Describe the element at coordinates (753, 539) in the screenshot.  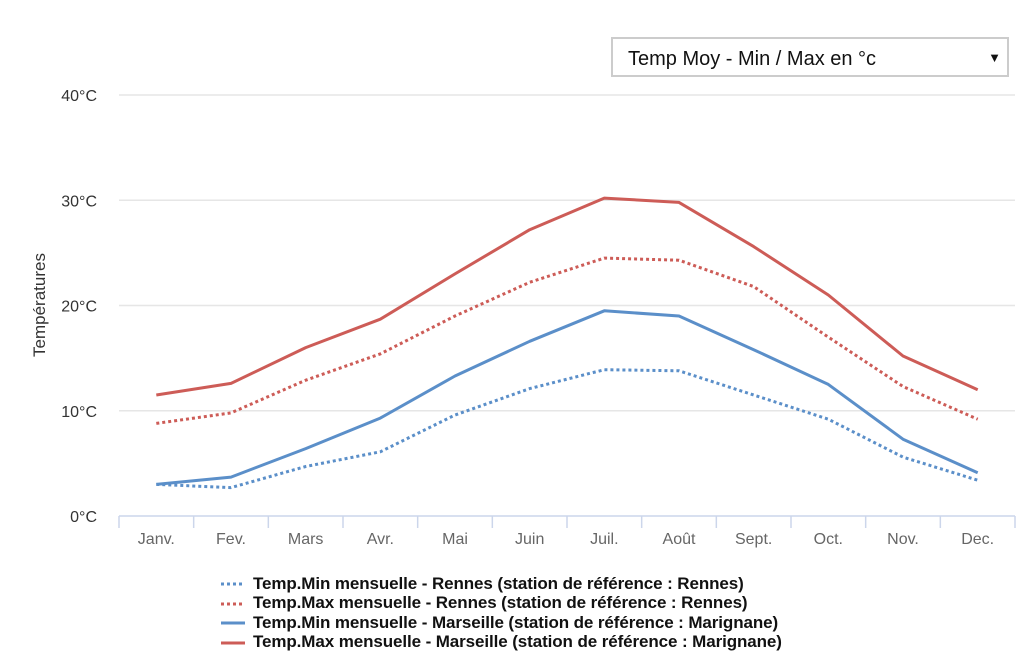
I see `x-tick-label: Sept.` at that location.